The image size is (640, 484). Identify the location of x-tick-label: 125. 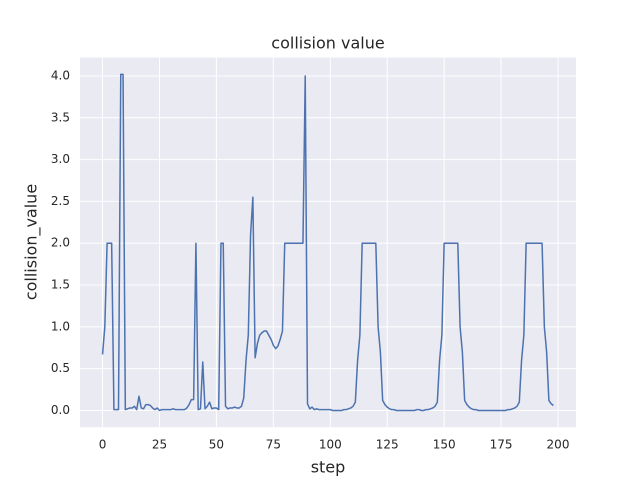
(387, 445).